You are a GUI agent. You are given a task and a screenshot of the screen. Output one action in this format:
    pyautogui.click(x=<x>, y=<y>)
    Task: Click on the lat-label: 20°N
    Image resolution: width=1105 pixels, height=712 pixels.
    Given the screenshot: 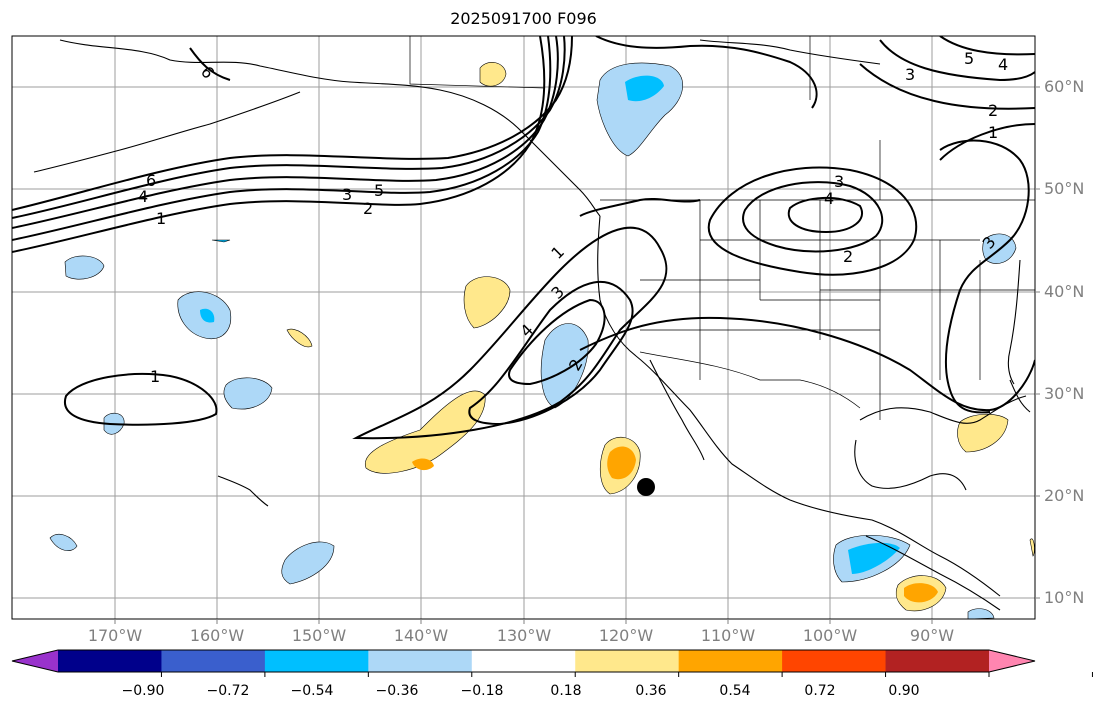 What is the action you would take?
    pyautogui.click(x=1064, y=495)
    